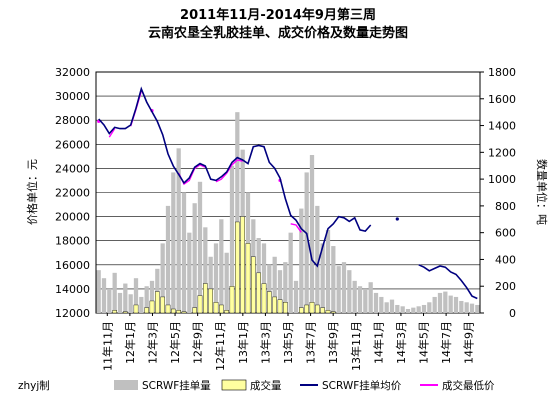  I want to click on x-tick-label: 12年5月, so click(175, 342).